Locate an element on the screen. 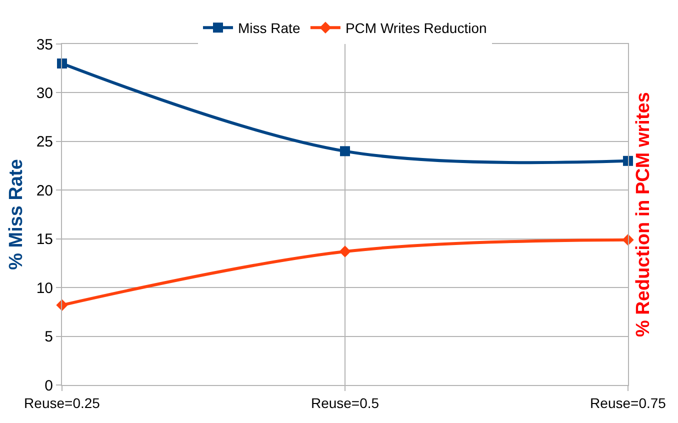 This screenshot has width=678, height=423. y-axis-title: % Miss Rate is located at coordinates (17, 214).